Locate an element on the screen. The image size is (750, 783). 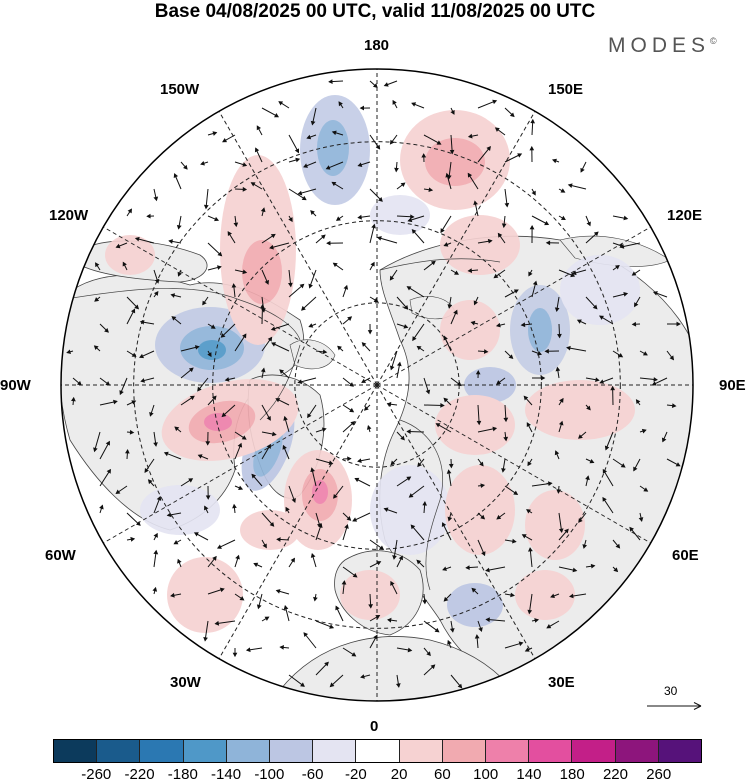
lon-label-150e: 150E is located at coordinates (566, 89).